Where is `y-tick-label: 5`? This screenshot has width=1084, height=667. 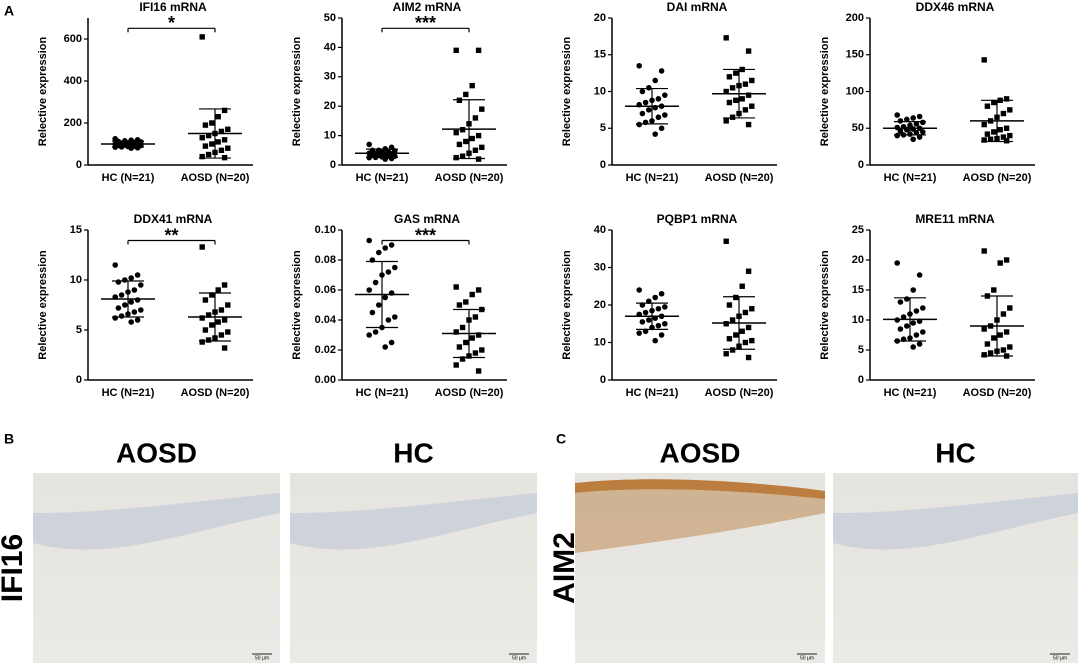 y-tick-label: 5 is located at coordinates (861, 350).